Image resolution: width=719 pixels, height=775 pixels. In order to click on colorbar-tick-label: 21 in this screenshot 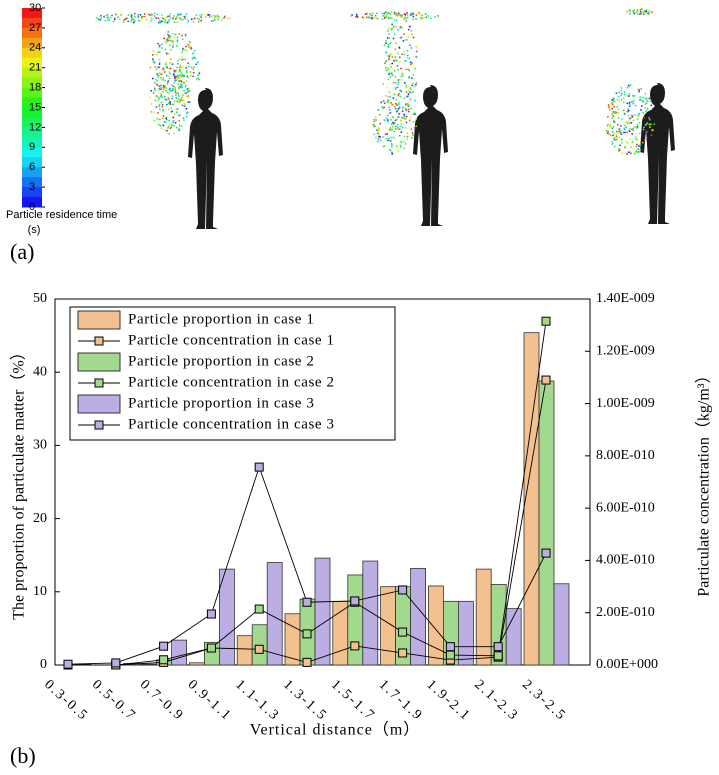, I will do `click(35, 68)`.